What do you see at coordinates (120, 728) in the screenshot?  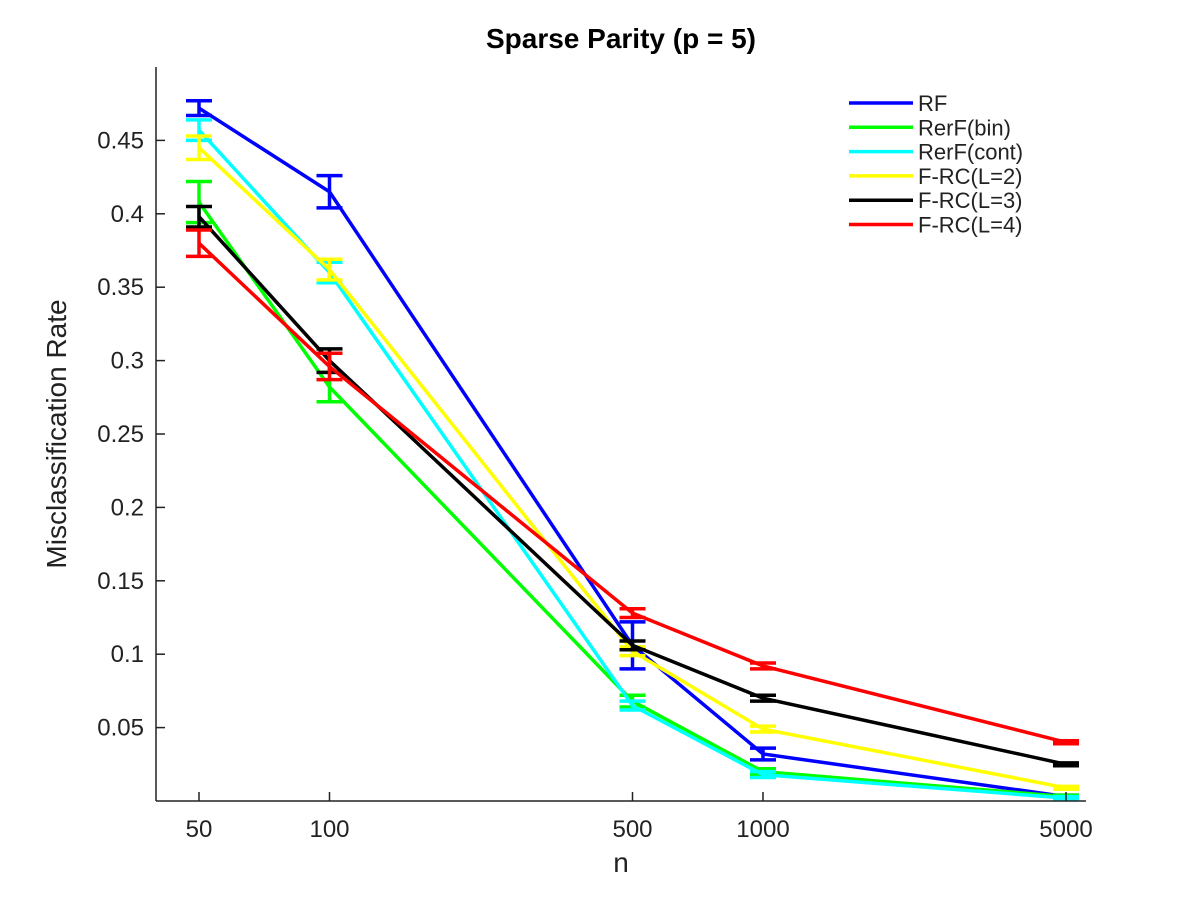 I see `y-tick-label: 0.05` at bounding box center [120, 728].